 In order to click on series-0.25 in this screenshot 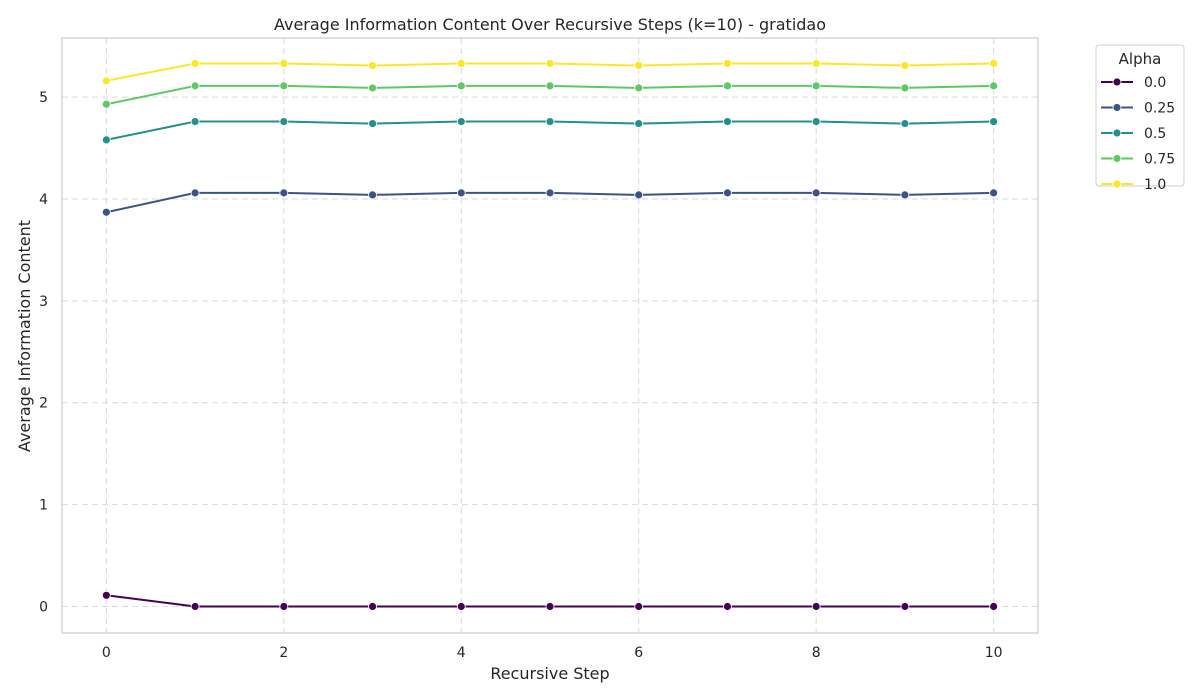, I will do `click(550, 202)`.